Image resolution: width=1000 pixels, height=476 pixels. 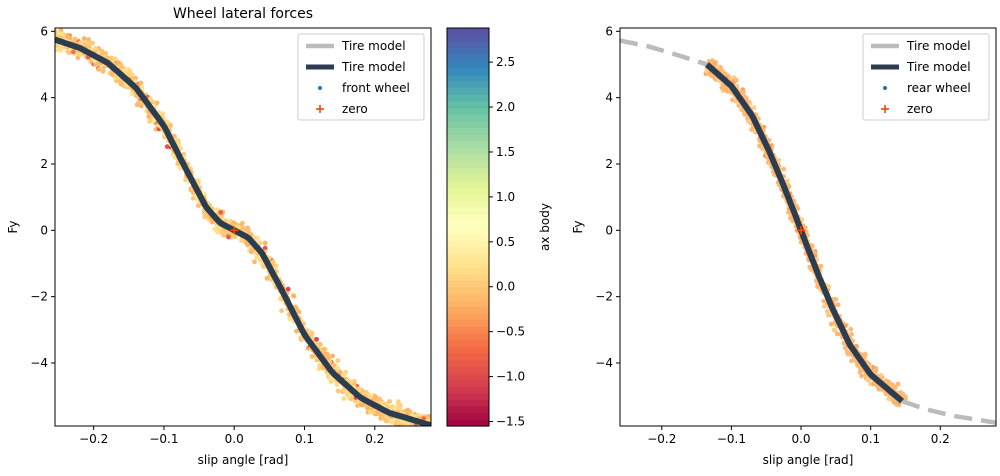 I want to click on right-xlabel: slip angle [rad], so click(x=808, y=460).